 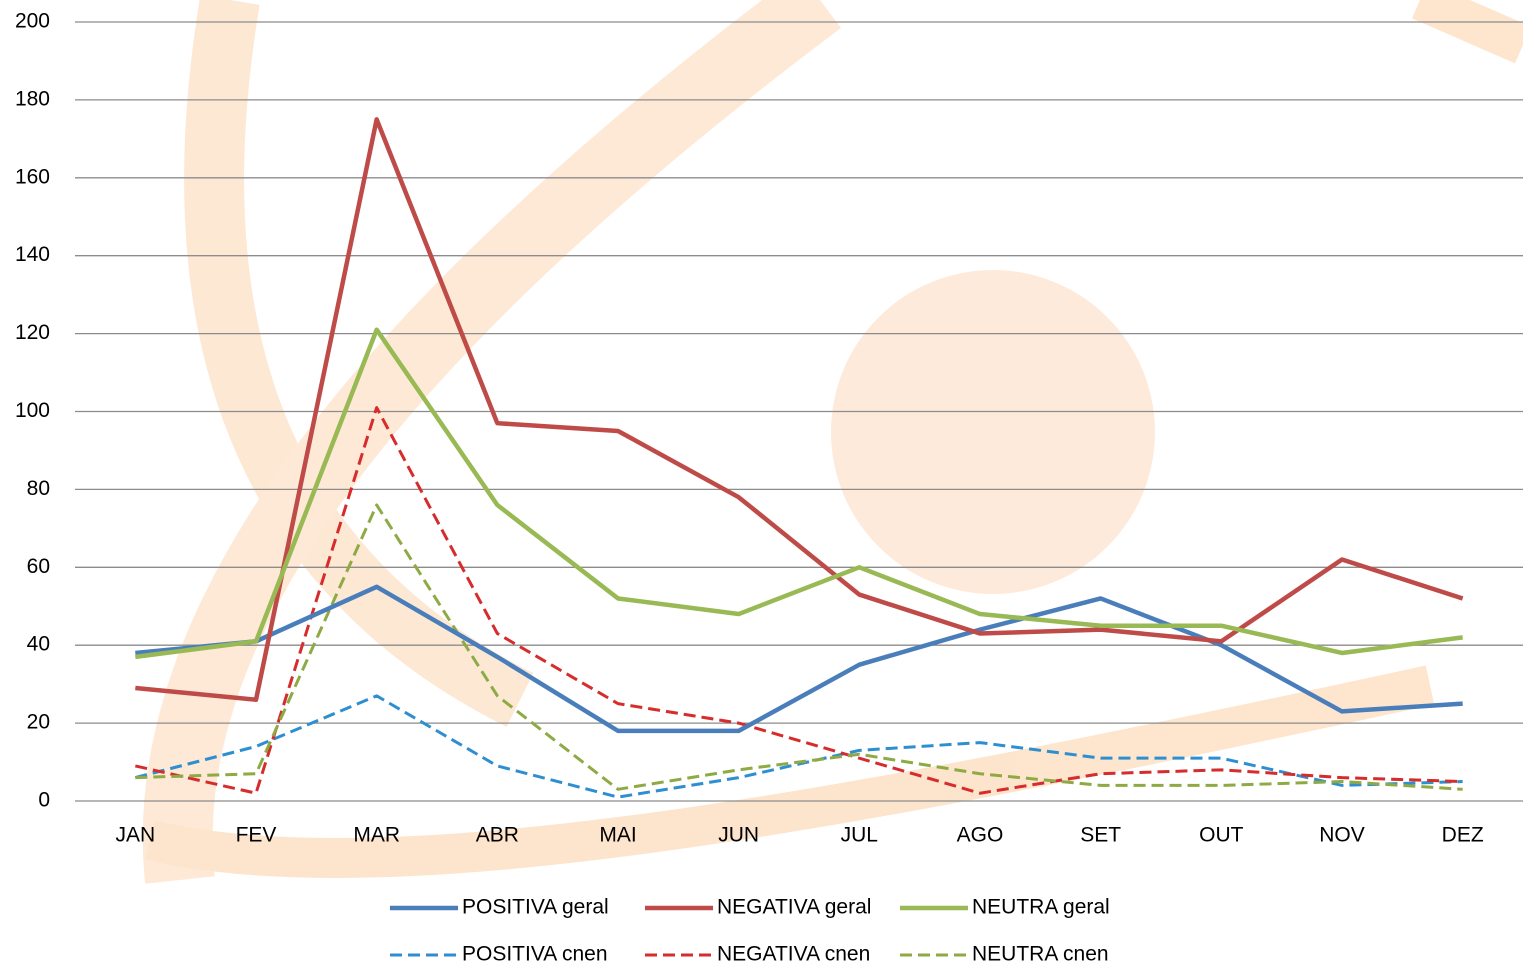 I want to click on watermark-circle, so click(x=993, y=432).